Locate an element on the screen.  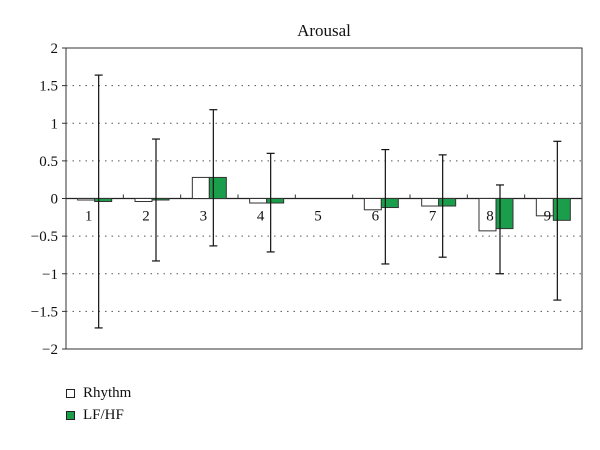
x-tick-labels: 1 2 3 4 5 6 7 8 9 is located at coordinates (318, 217).